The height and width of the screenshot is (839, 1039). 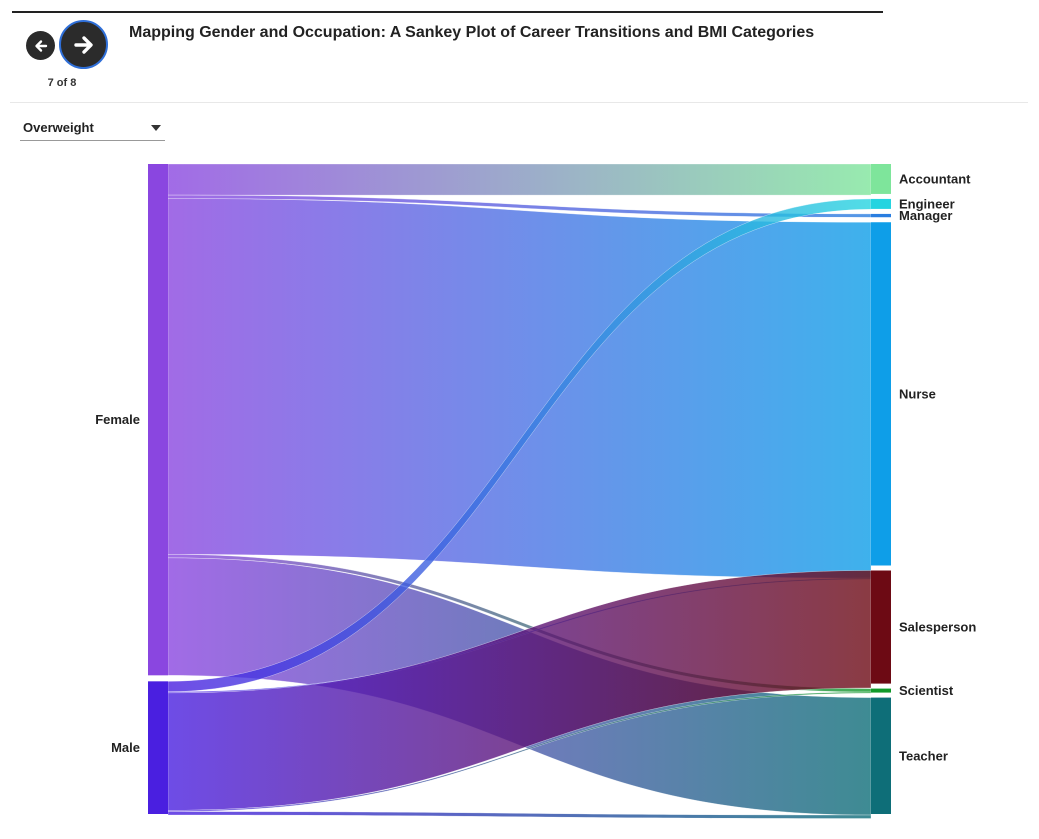 What do you see at coordinates (881, 215) in the screenshot?
I see `node-manager` at bounding box center [881, 215].